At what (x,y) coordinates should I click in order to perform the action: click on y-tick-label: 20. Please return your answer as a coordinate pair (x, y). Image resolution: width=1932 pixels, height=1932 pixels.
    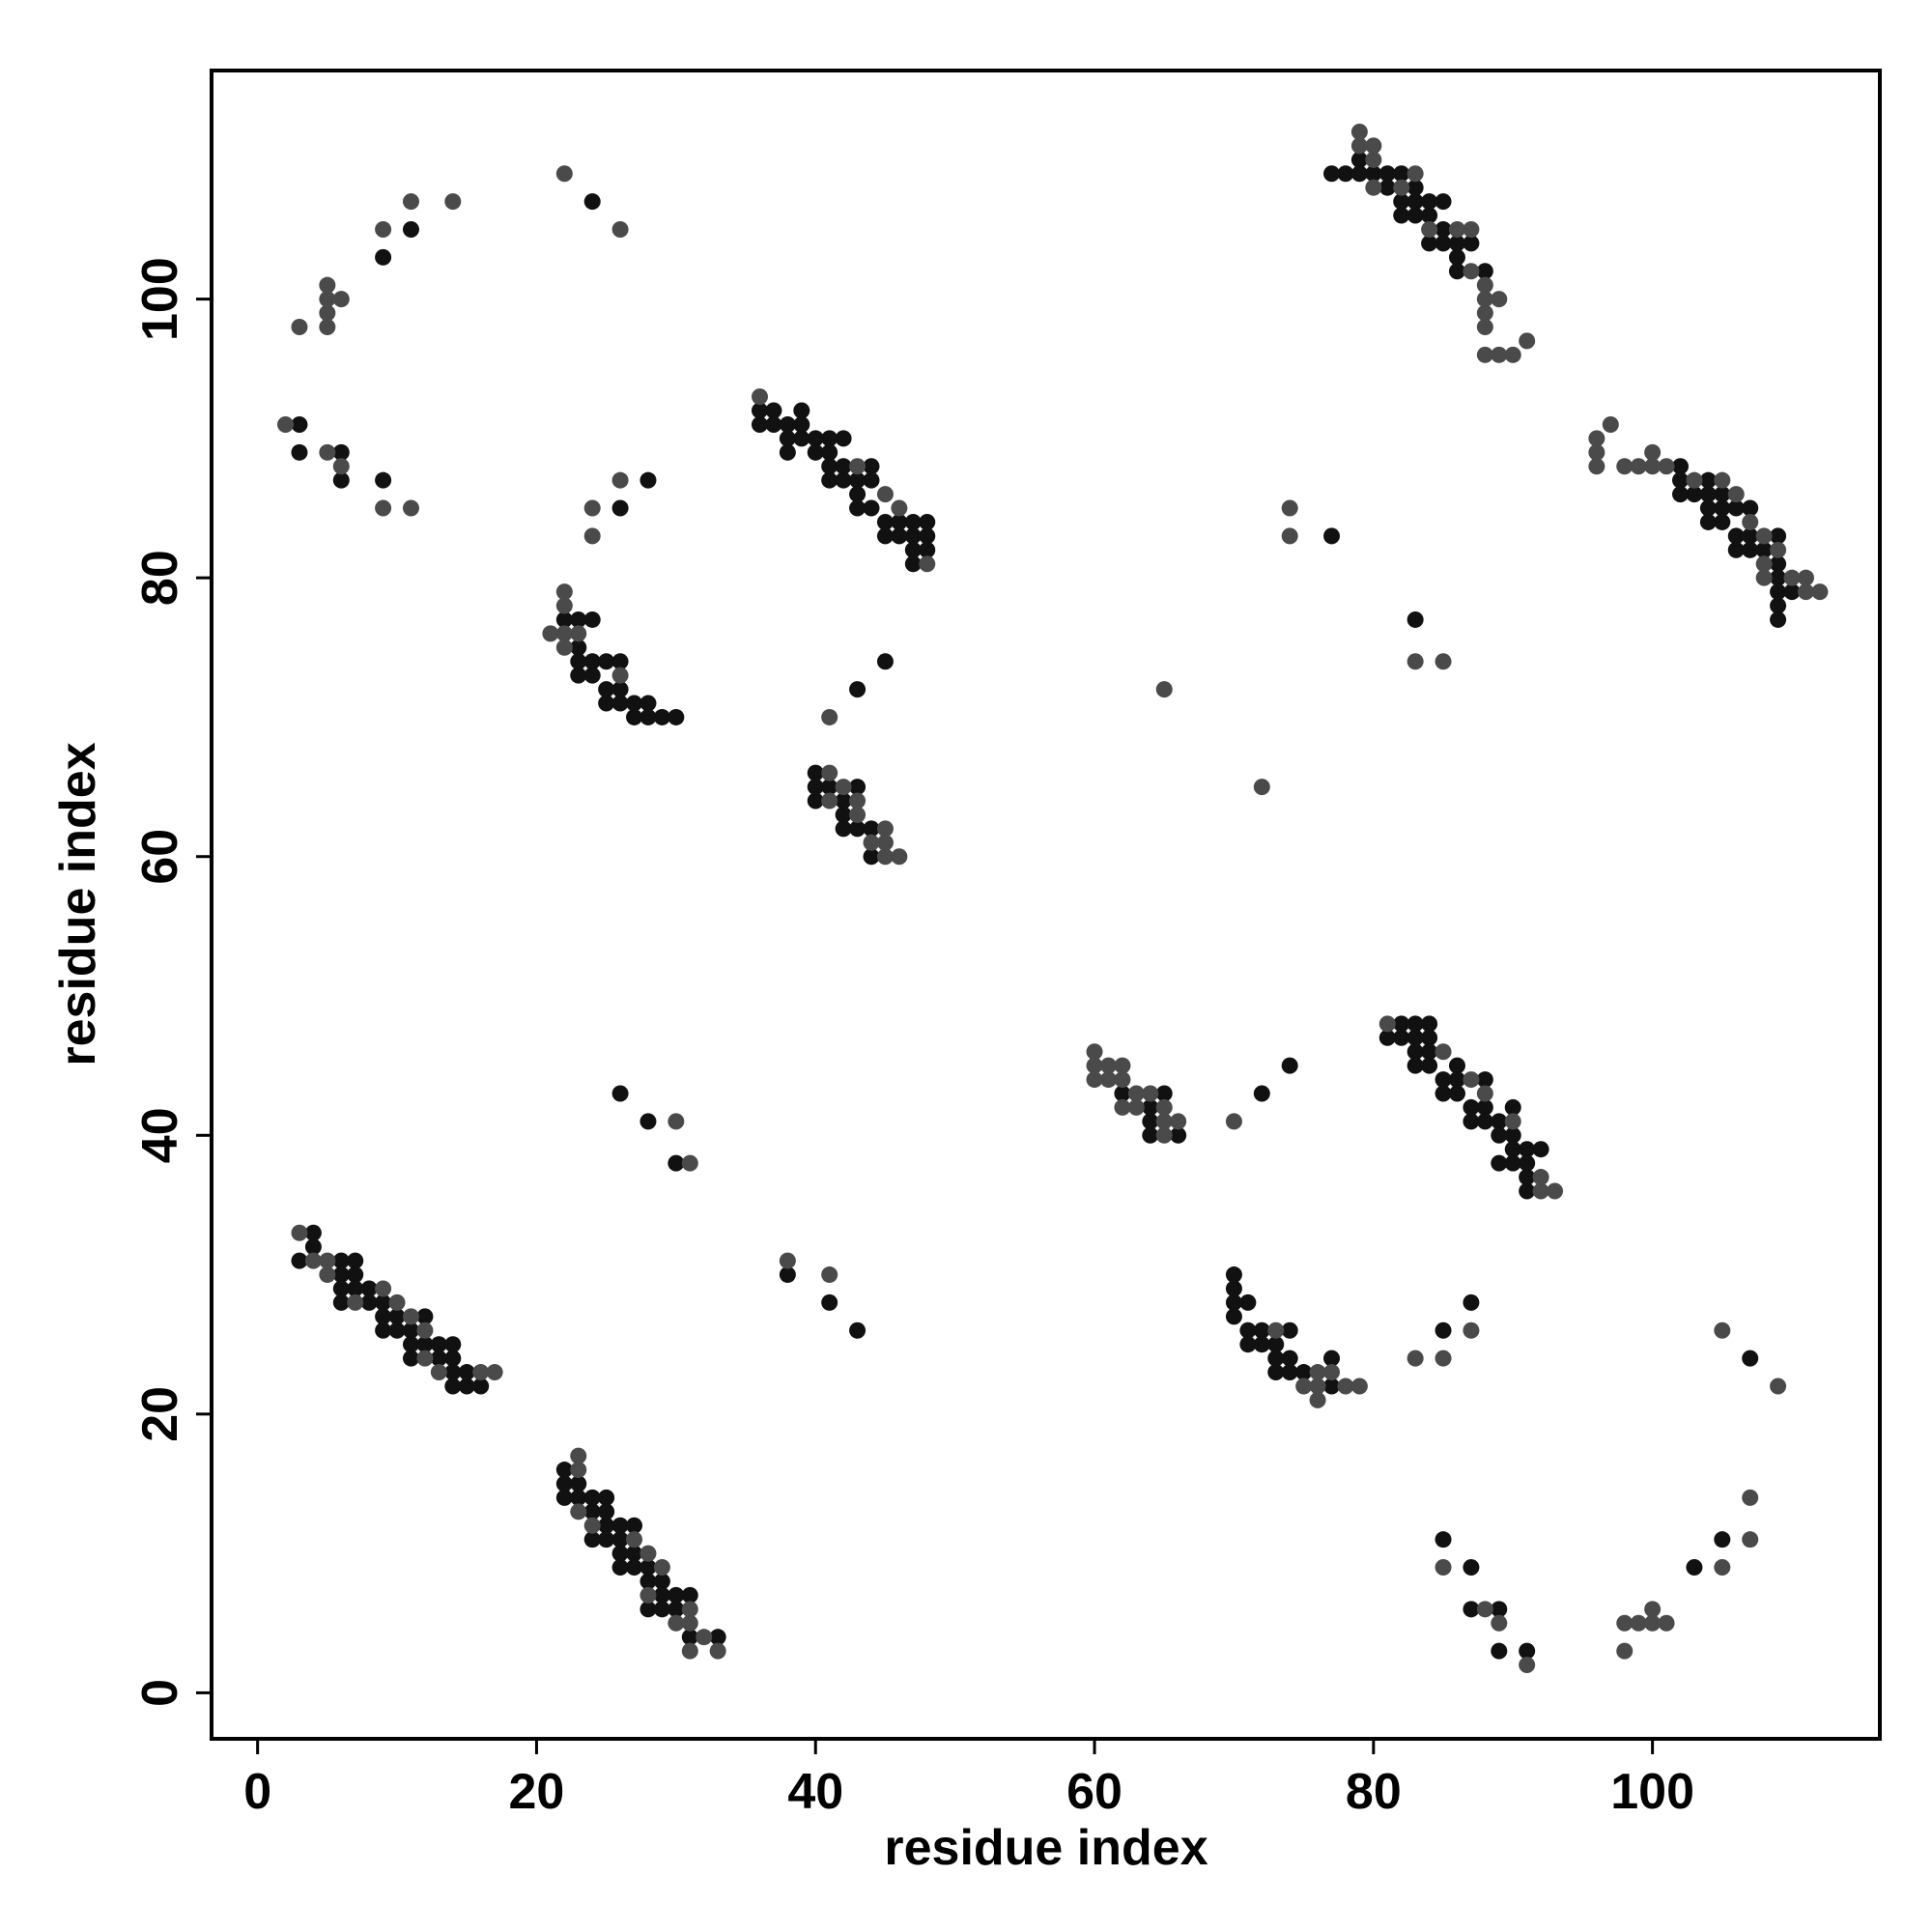
    Looking at the image, I should click on (160, 1414).